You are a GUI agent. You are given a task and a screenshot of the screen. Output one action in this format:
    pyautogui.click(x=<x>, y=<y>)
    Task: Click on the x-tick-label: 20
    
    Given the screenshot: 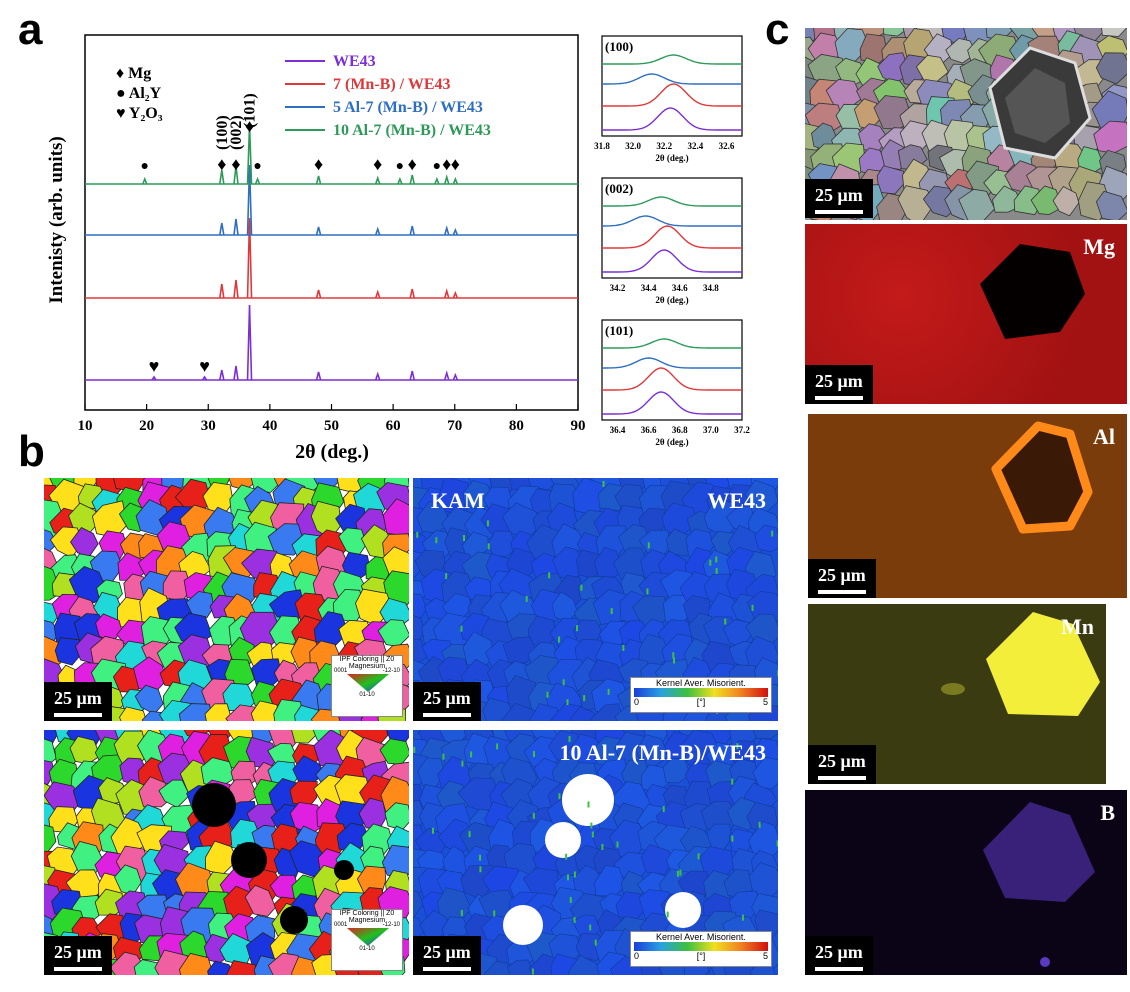 What is the action you would take?
    pyautogui.click(x=146, y=426)
    